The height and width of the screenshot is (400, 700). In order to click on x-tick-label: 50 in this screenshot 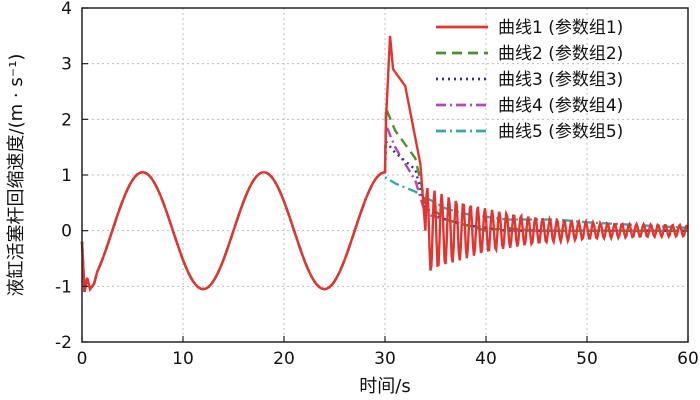, I will do `click(587, 359)`.